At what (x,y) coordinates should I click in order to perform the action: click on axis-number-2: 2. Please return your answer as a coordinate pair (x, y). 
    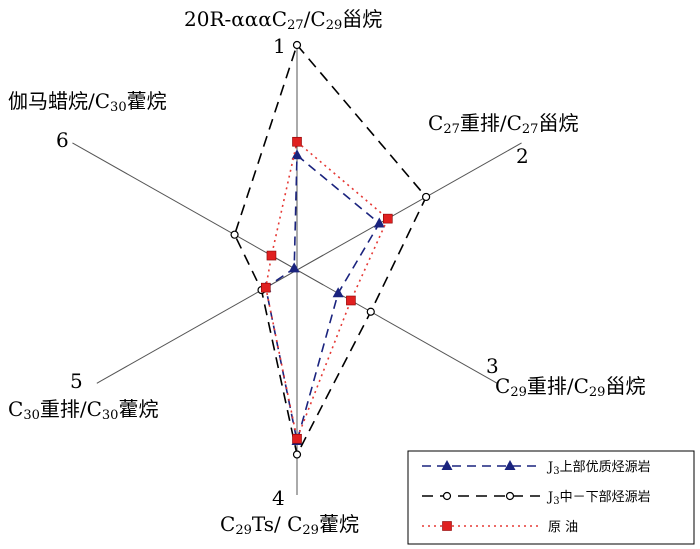
    Looking at the image, I should click on (522, 156).